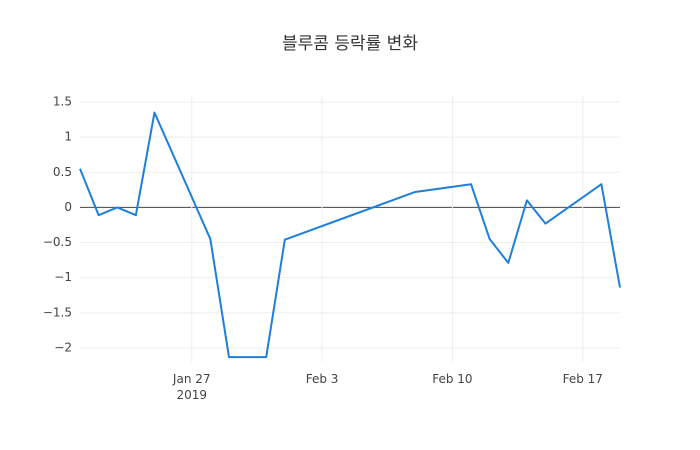 The image size is (700, 450). What do you see at coordinates (68, 137) in the screenshot?
I see `y-tick-label: 1` at bounding box center [68, 137].